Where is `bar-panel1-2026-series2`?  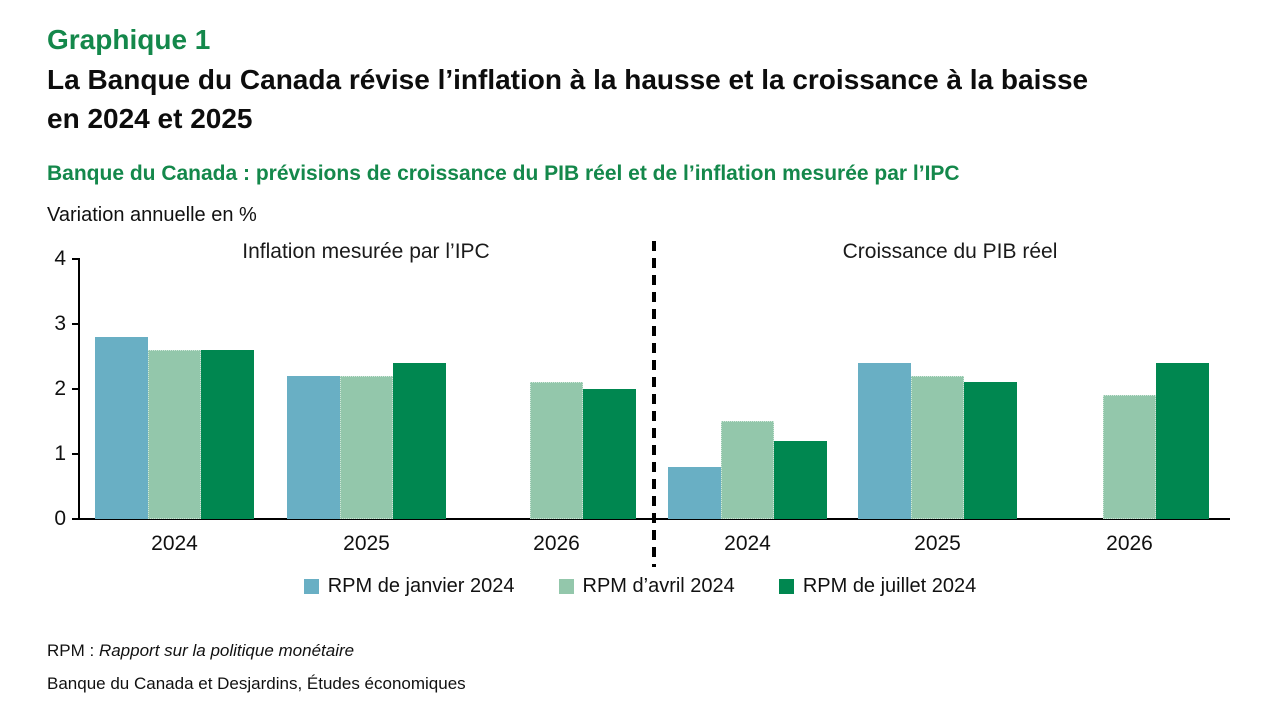 bar-panel1-2026-series2 is located at coordinates (1182, 441).